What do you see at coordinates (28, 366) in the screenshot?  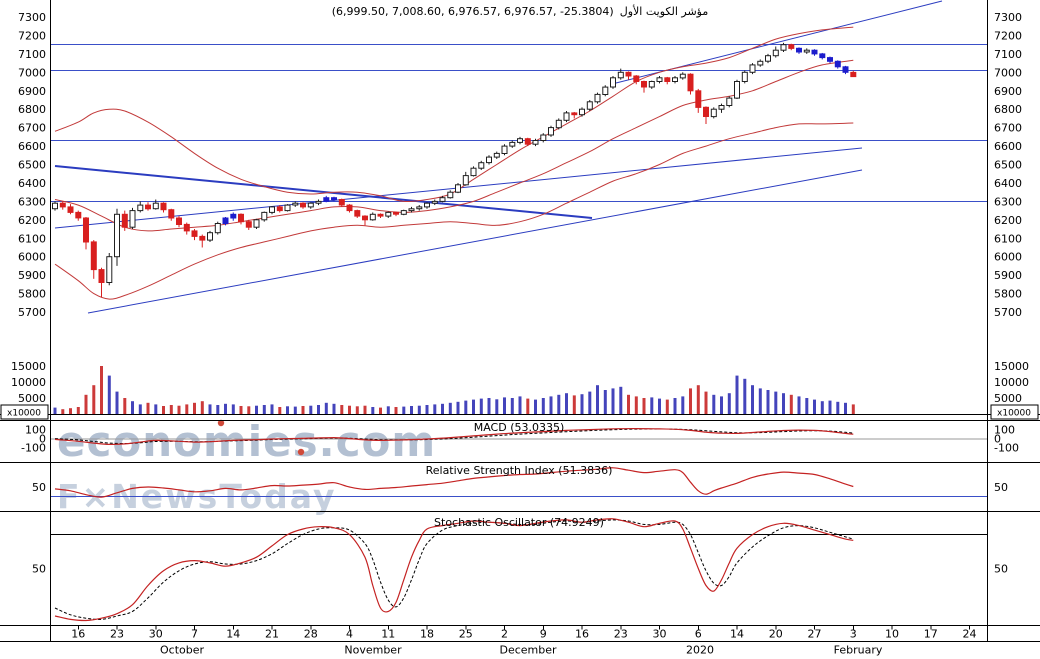 I see `svg-text: 15000` at bounding box center [28, 366].